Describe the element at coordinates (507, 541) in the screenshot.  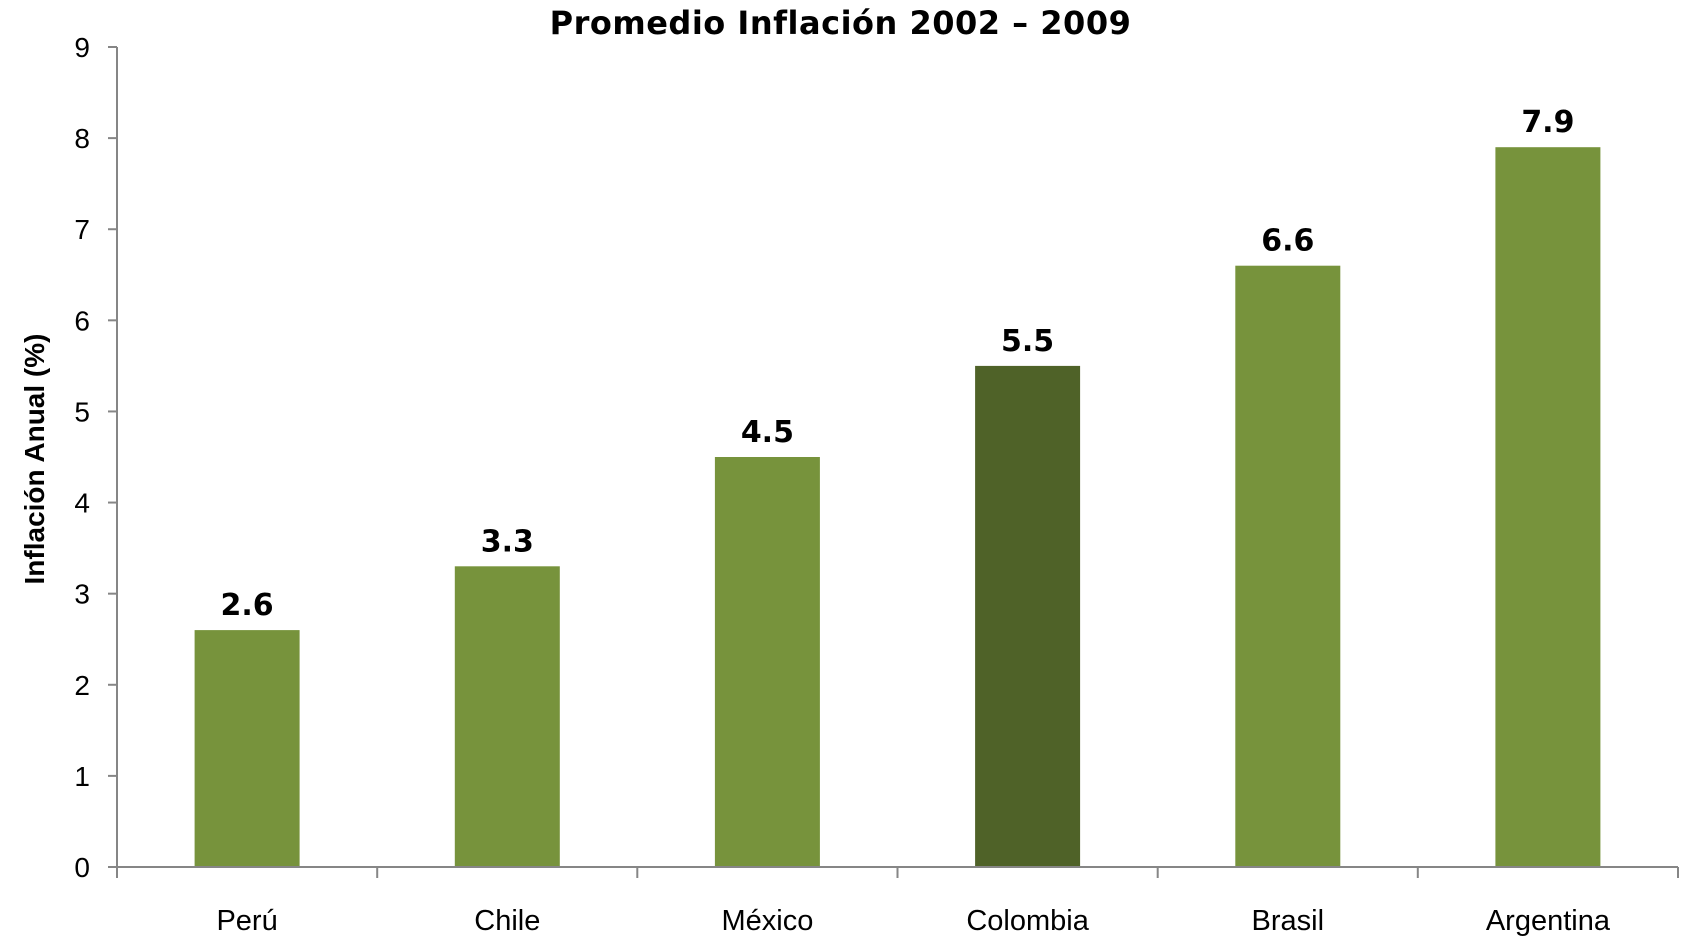
I see `data-label-chile: 3.3` at that location.